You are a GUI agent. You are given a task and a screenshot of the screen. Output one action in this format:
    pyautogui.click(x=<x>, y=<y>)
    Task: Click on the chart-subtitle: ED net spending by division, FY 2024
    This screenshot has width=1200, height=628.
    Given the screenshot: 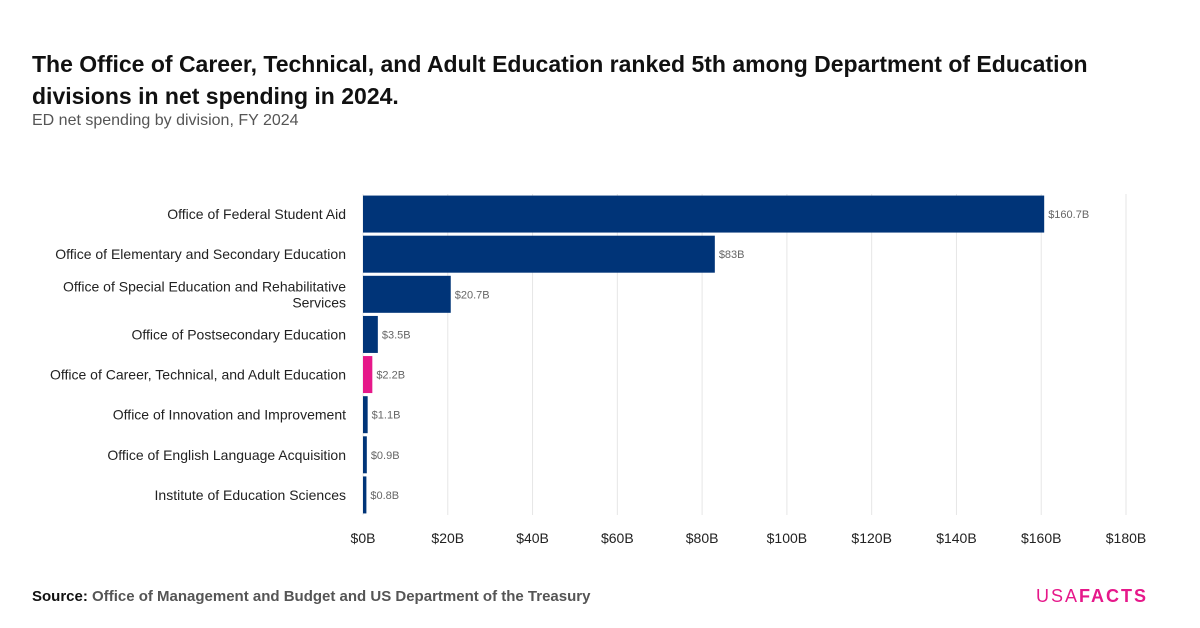 What is the action you would take?
    pyautogui.click(x=165, y=120)
    